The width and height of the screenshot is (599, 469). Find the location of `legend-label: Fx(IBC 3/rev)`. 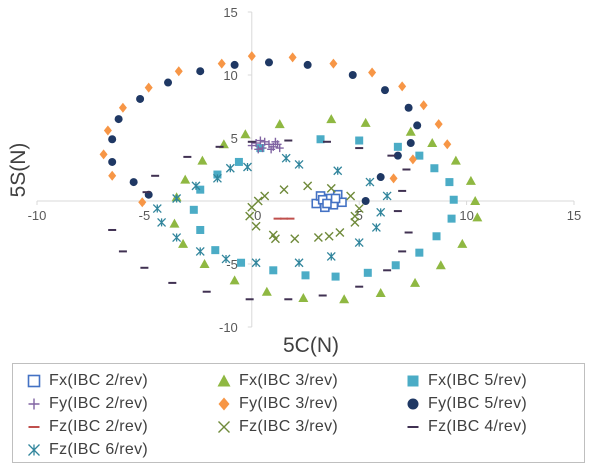

legend-label: Fx(IBC 3/rev) is located at coordinates (289, 380).